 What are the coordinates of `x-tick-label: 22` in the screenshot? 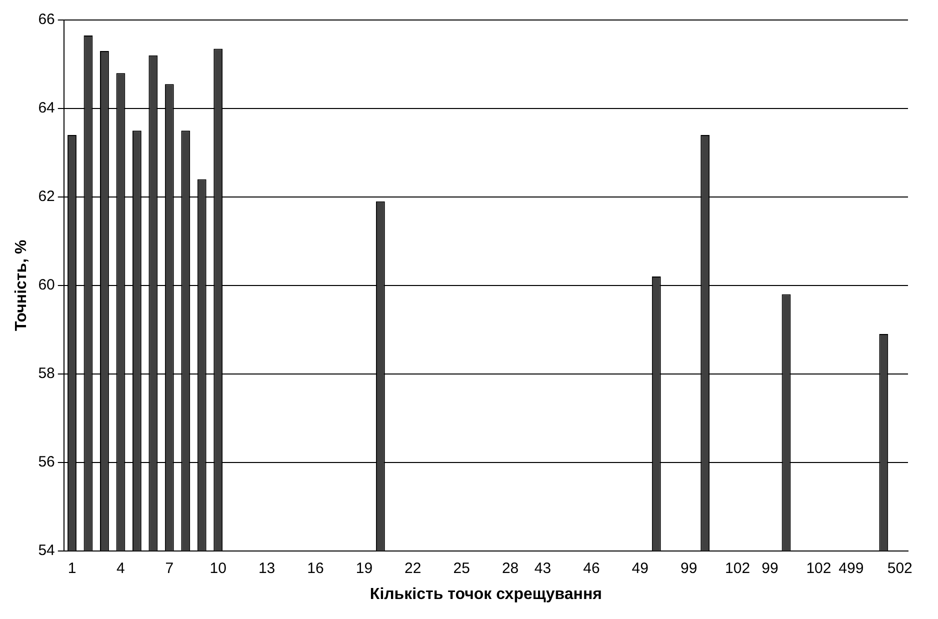 It's located at (413, 568).